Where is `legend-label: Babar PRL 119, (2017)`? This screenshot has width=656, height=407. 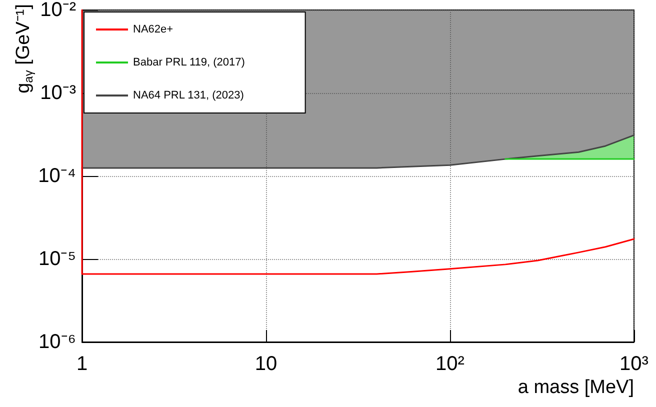 legend-label: Babar PRL 119, (2017) is located at coordinates (189, 62).